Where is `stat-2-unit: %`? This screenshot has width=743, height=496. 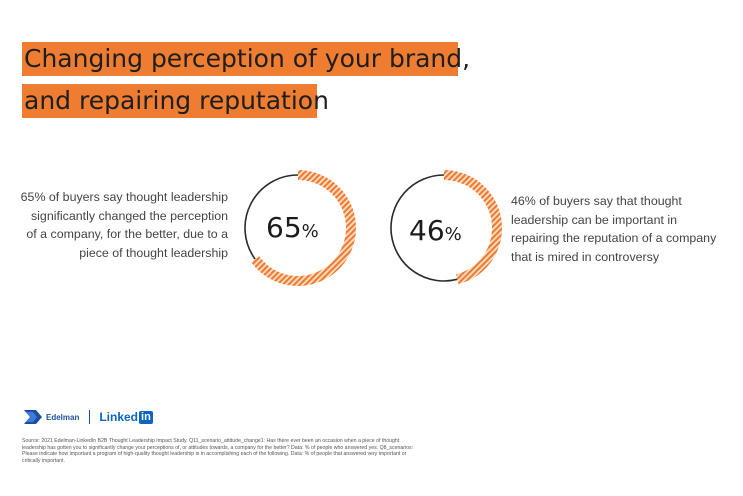 stat-2-unit: % is located at coordinates (453, 234).